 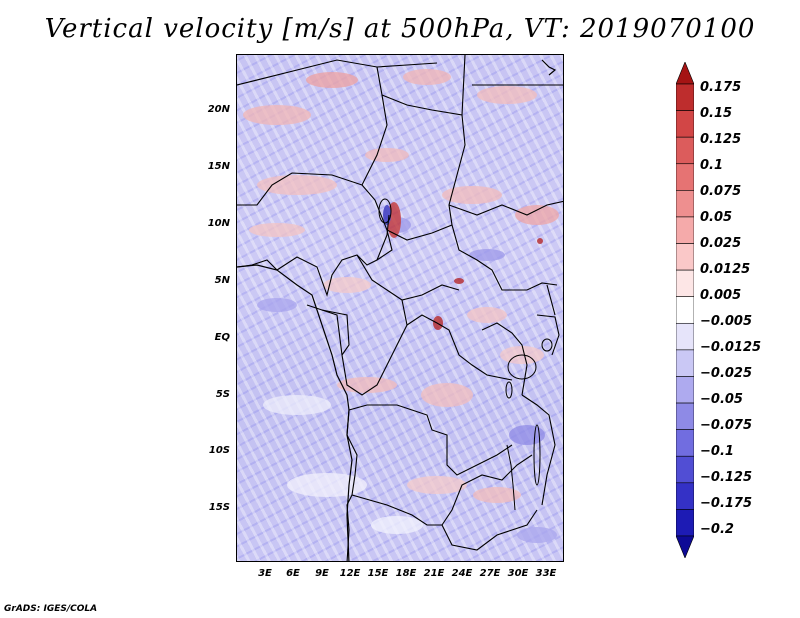 What do you see at coordinates (726, 321) in the screenshot?
I see `colorbar-label: −0.005` at bounding box center [726, 321].